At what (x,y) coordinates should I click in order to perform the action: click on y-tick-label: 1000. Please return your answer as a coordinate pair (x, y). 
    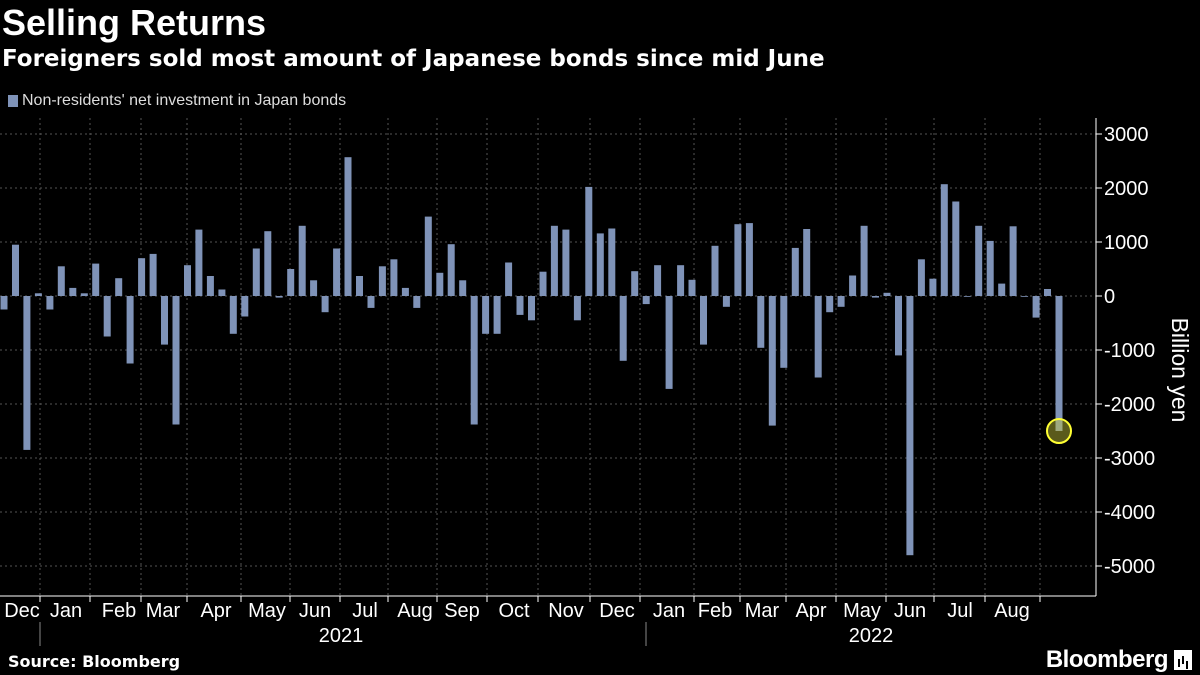
    Looking at the image, I should click on (1126, 243).